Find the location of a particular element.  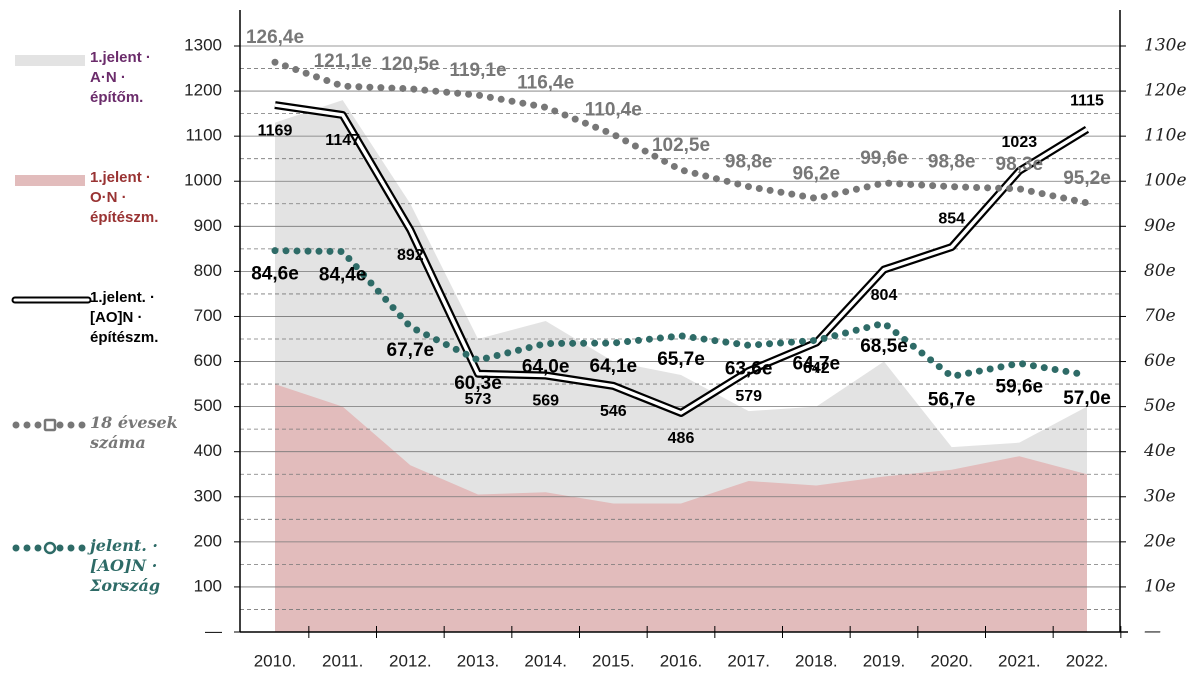

y-tick-label: 1200 is located at coordinates (203, 90).